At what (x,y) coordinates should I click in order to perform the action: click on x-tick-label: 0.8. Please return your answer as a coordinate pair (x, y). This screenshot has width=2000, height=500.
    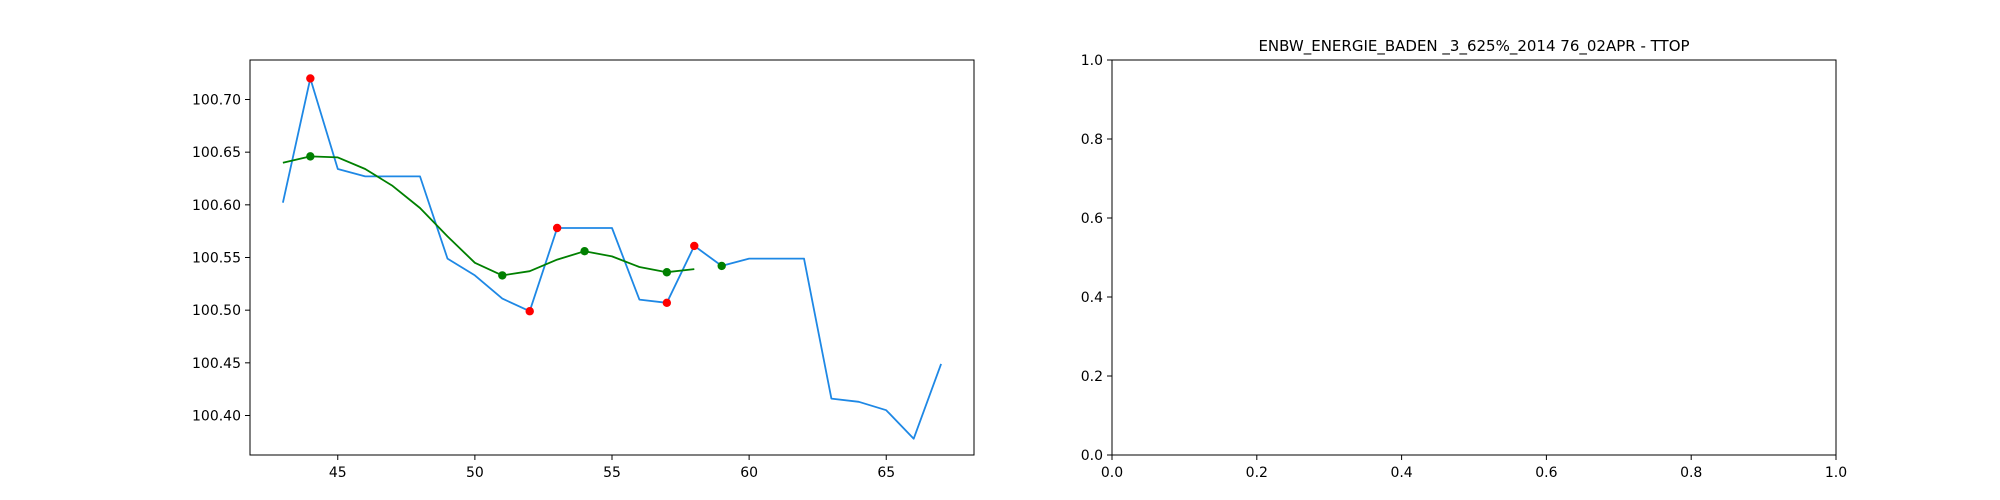
    Looking at the image, I should click on (1691, 473).